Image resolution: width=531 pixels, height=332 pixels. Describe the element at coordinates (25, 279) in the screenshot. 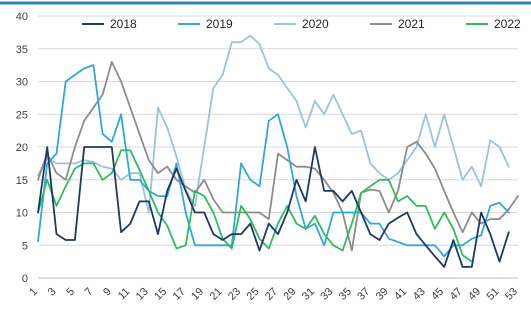

I see `y-tick-label: 0` at that location.